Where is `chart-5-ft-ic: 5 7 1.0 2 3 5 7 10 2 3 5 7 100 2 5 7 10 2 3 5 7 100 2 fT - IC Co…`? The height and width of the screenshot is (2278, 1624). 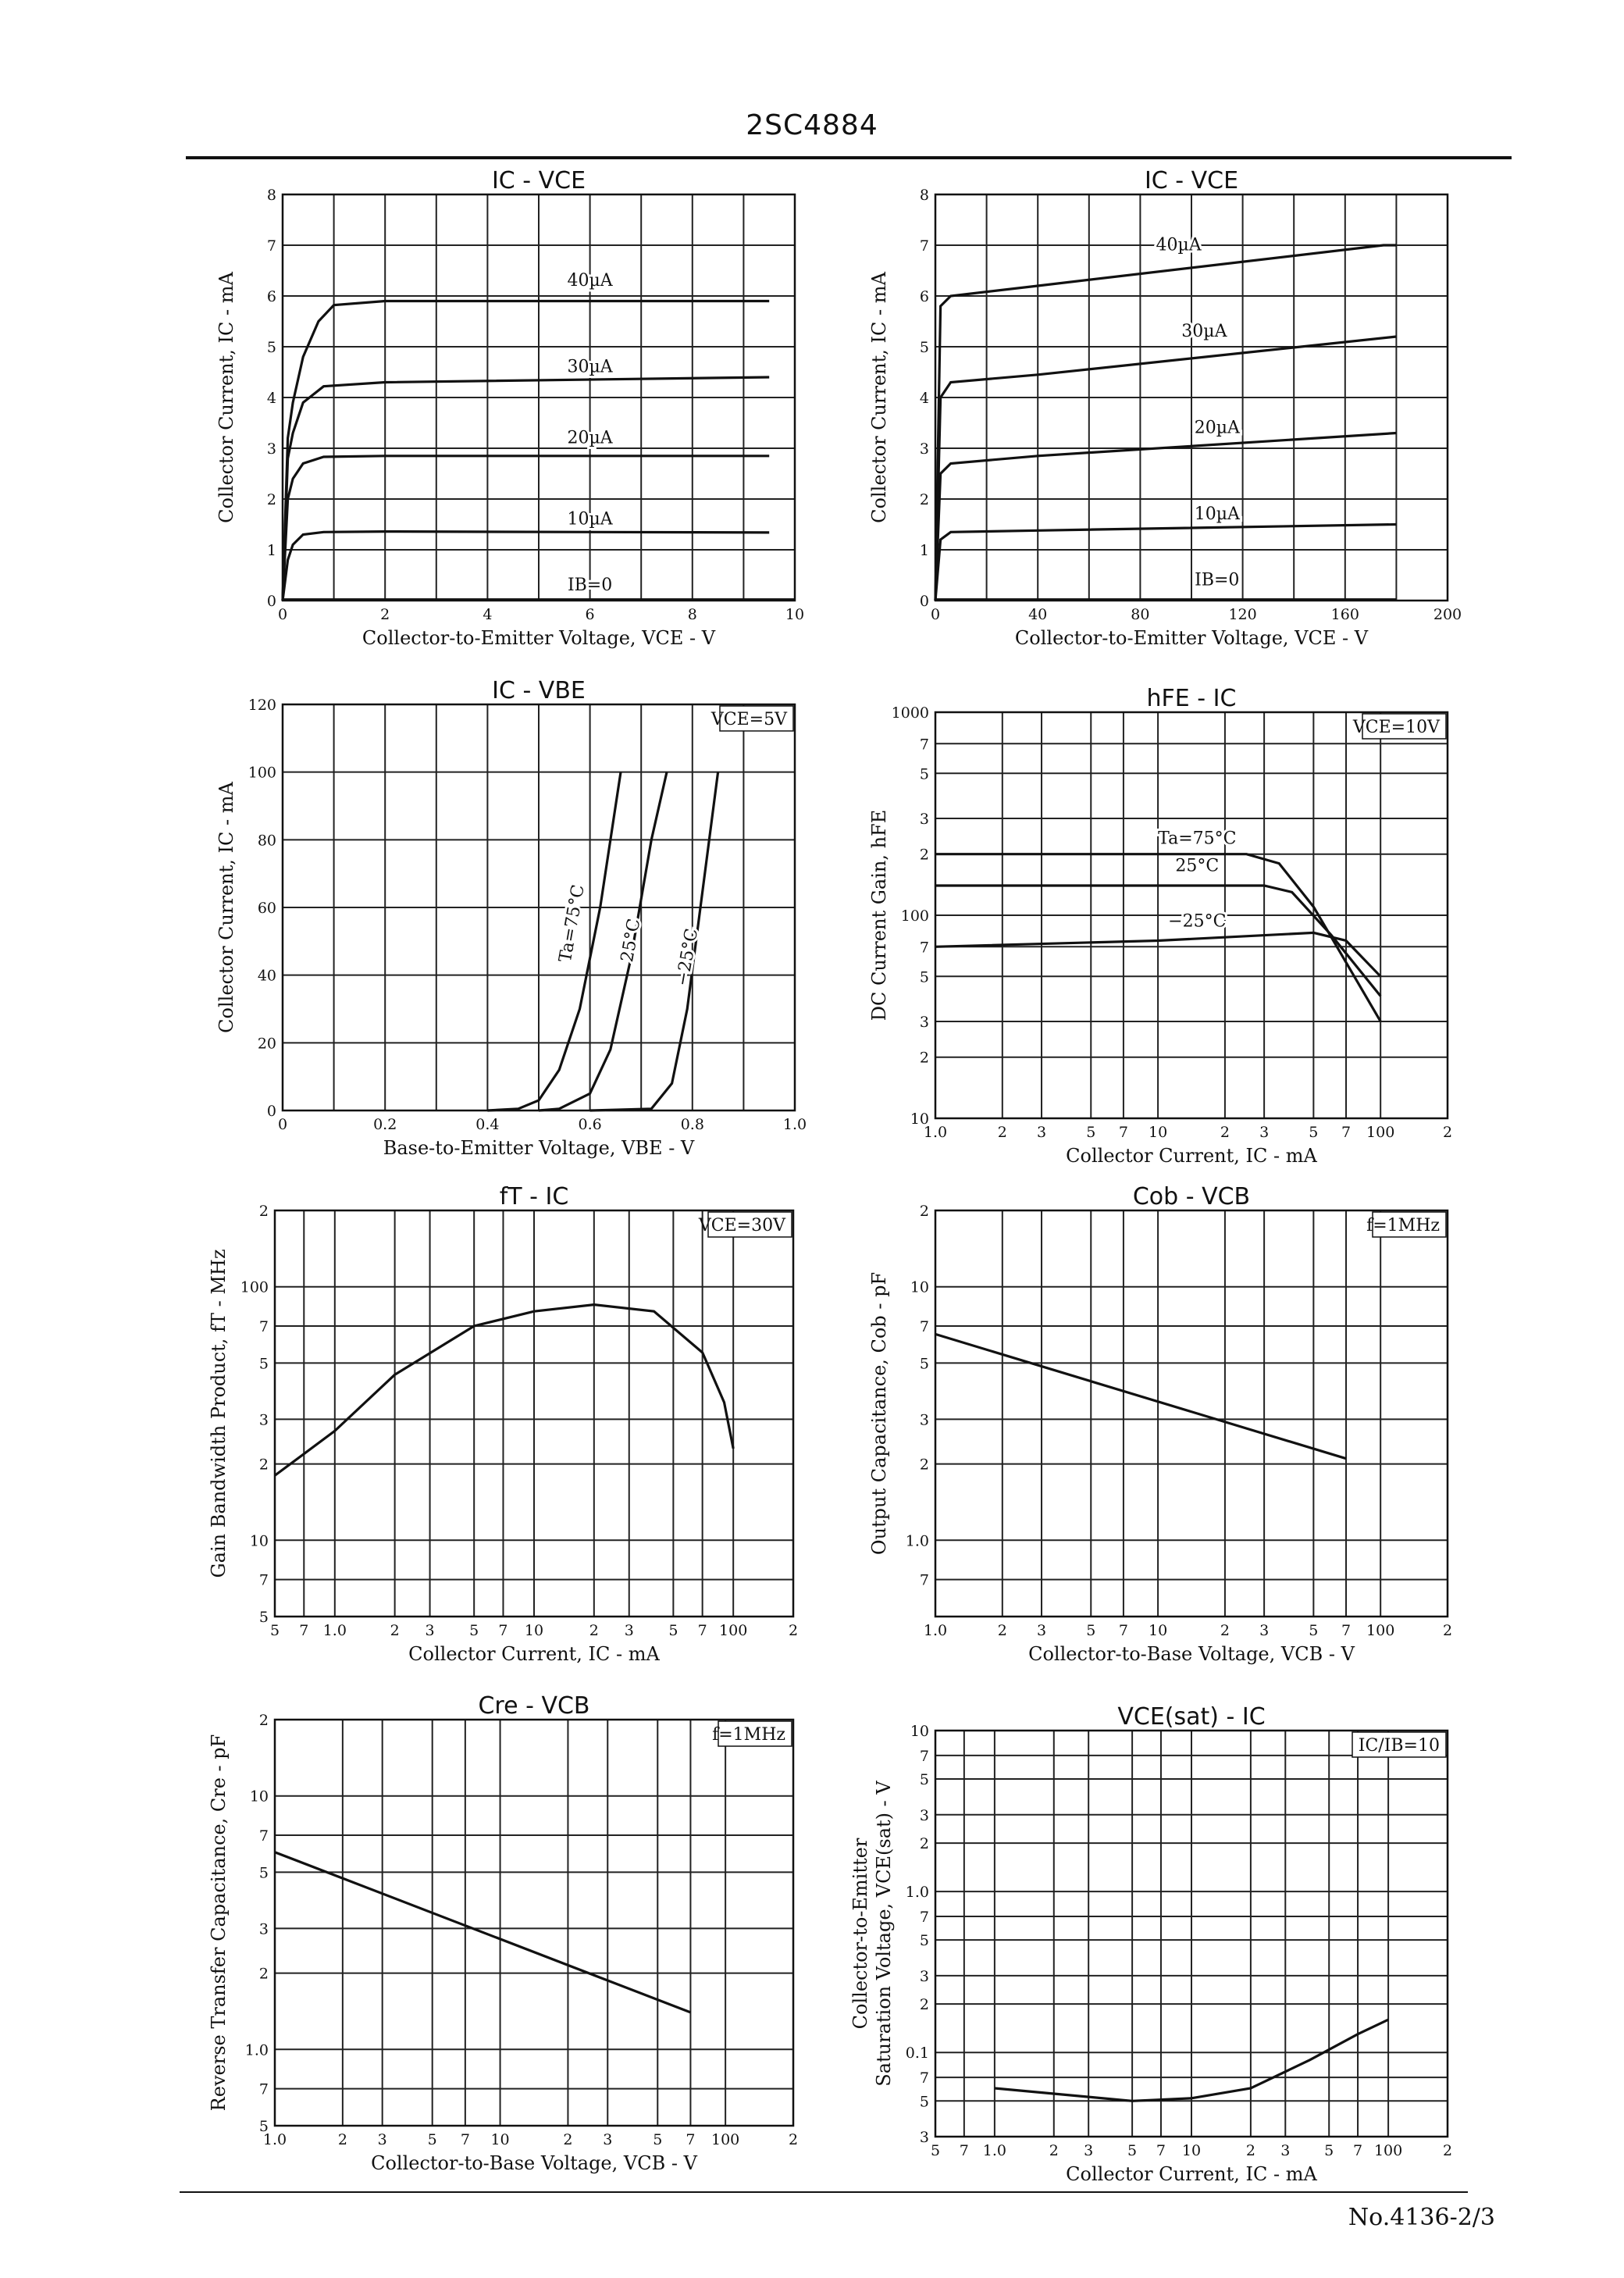
chart-5-ft-ic: 5 7 1.0 2 3 5 7 10 2 3 5 7 100 2 5 7 10 2 3 5 7 100 2 fT - IC Co… is located at coordinates (503, 1424).